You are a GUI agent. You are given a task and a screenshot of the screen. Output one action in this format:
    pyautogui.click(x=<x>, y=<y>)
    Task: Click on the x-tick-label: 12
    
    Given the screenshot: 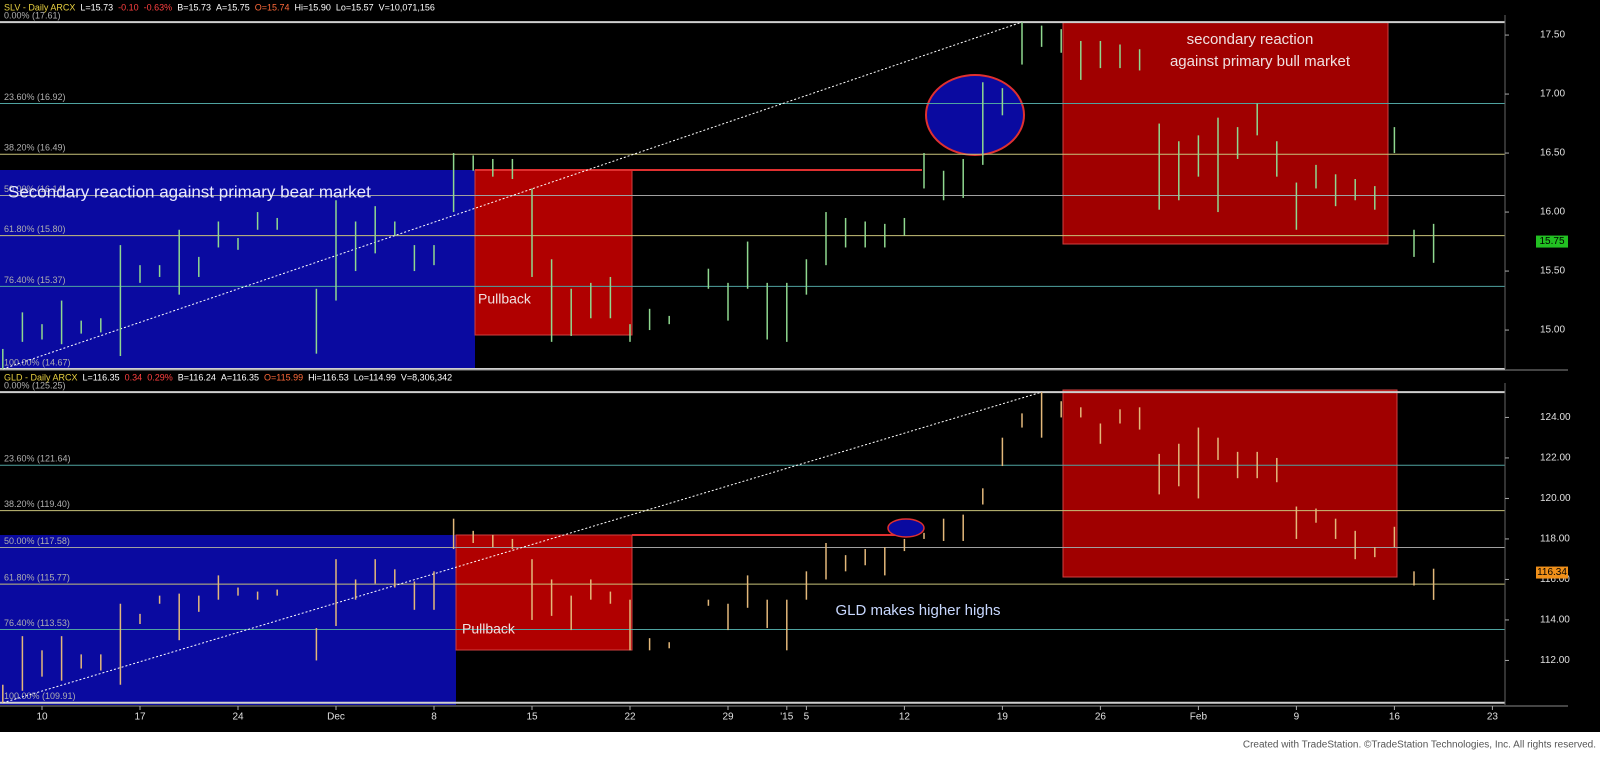 What is the action you would take?
    pyautogui.click(x=905, y=717)
    